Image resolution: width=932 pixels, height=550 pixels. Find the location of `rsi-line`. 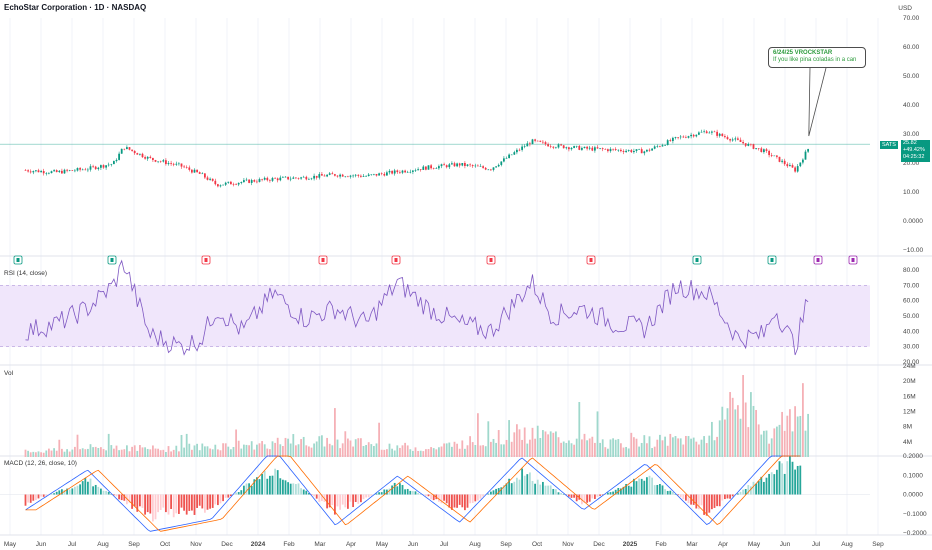

rsi-line is located at coordinates (417, 307).